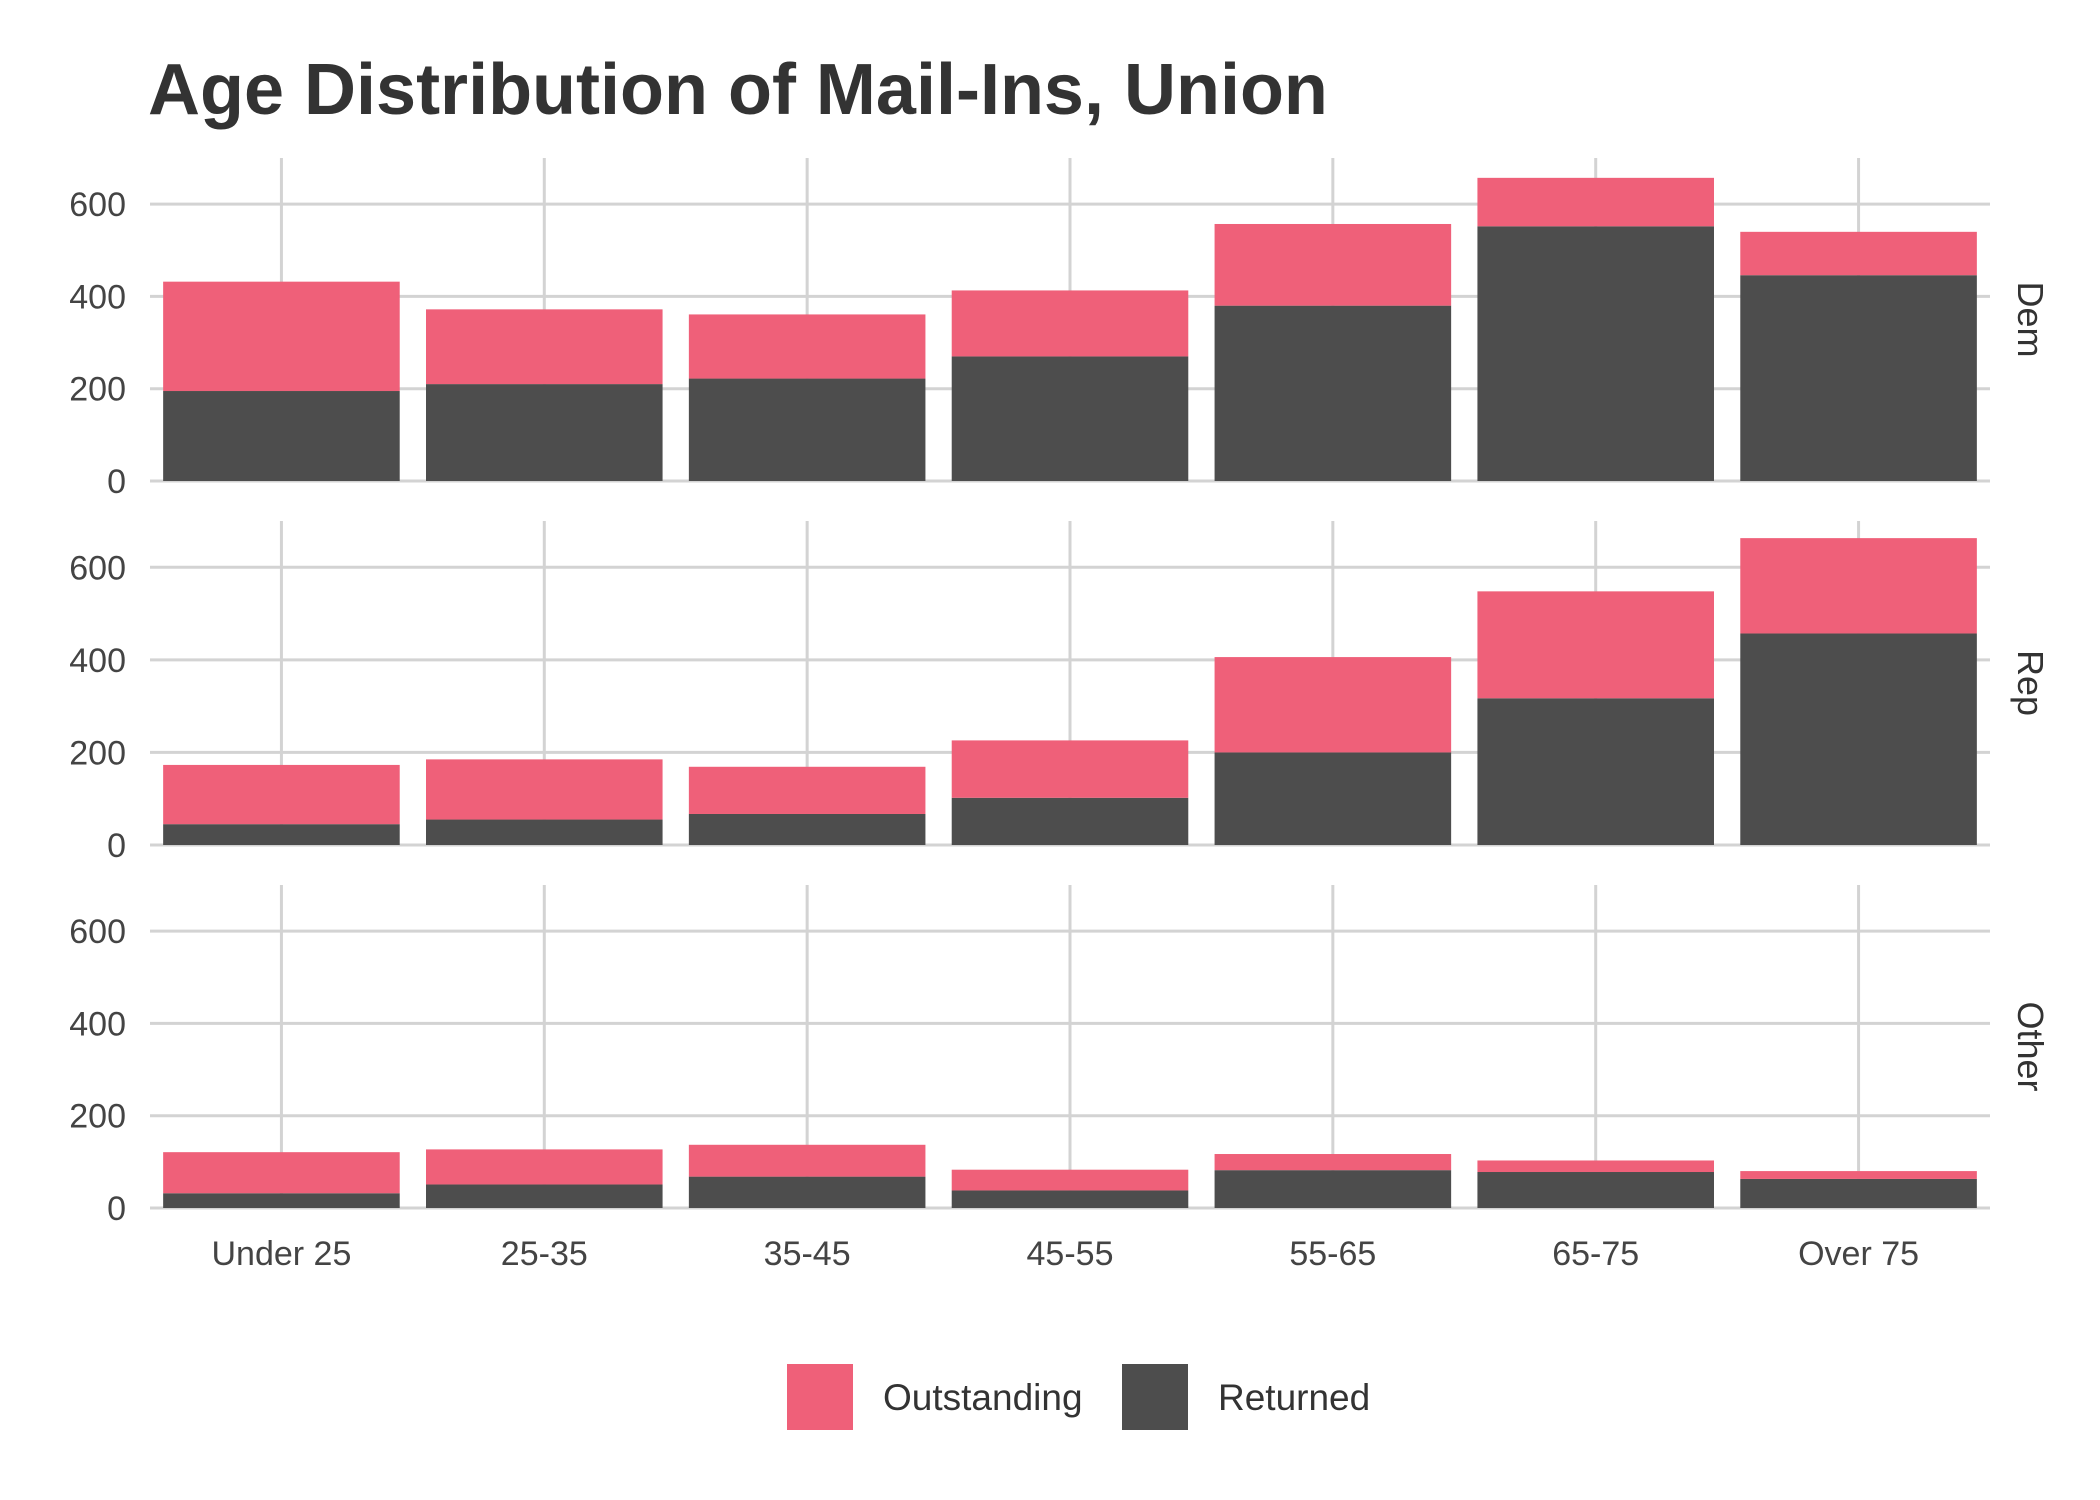  I want to click on legend: Outstanding Returned, so click(1078, 1397).